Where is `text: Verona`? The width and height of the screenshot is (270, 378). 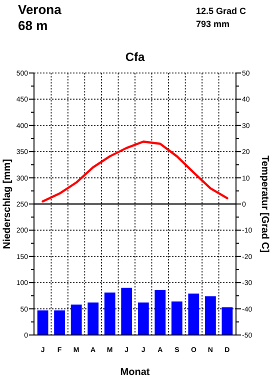
text: Verona is located at coordinates (40, 9).